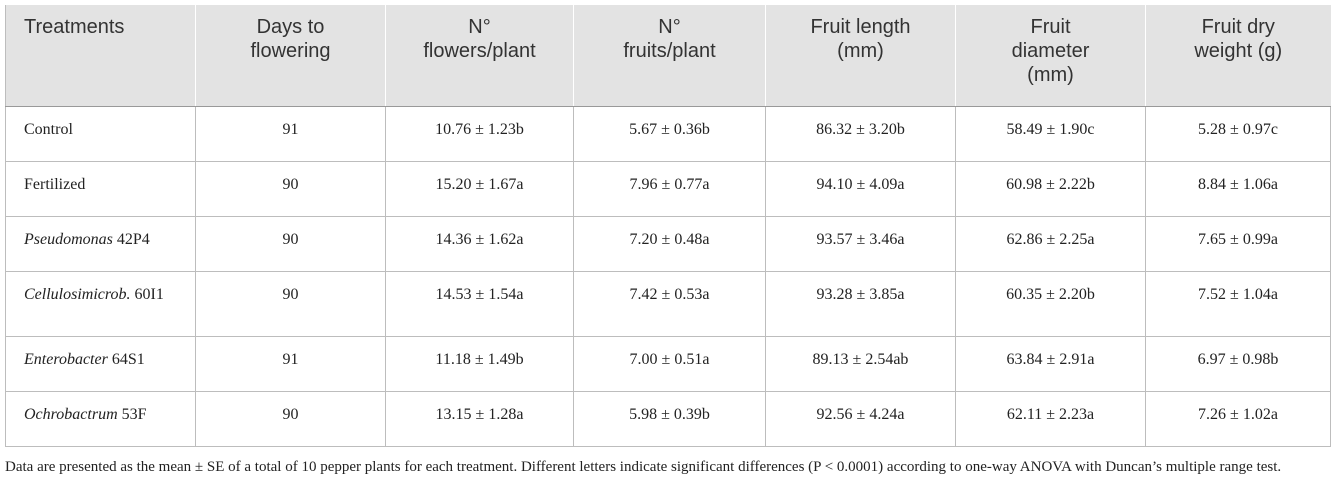  I want to click on header-text: flowers/plant, so click(479, 51).